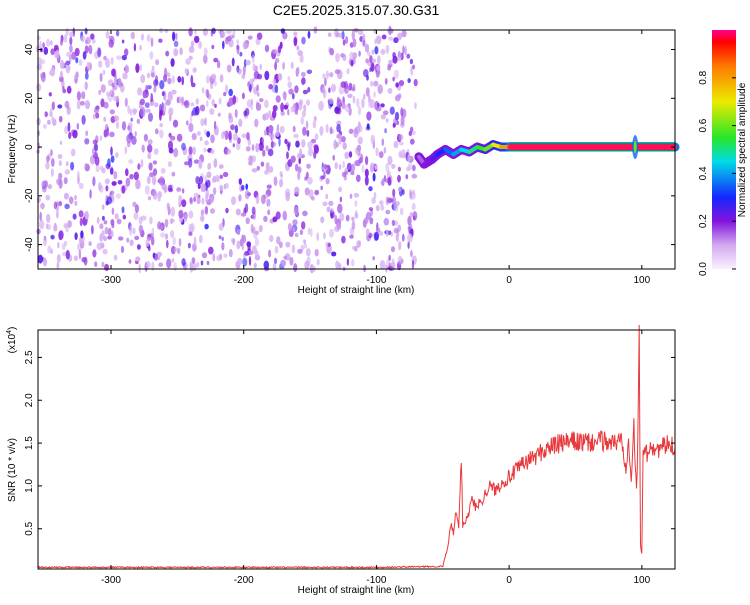  Describe the element at coordinates (509, 580) in the screenshot. I see `x-tick-label: 0` at that location.